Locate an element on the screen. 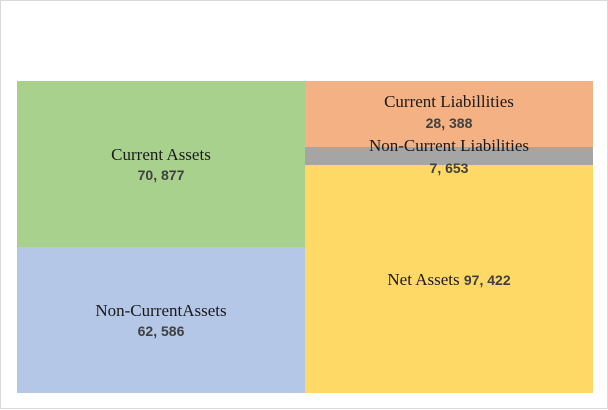  treemap-label-non-currentassets: Non-CurrentAssets is located at coordinates (160, 310).